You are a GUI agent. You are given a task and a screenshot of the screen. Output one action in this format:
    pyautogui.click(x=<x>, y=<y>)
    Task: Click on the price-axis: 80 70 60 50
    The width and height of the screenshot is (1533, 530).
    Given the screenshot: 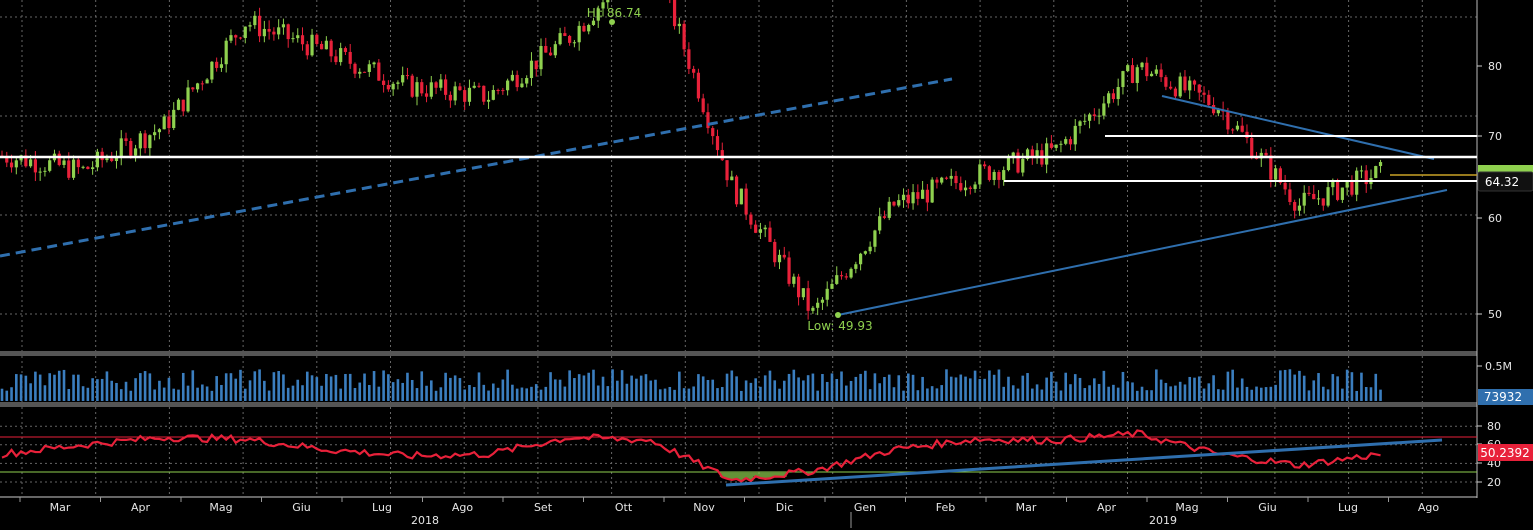 What is the action you would take?
    pyautogui.click(x=1489, y=190)
    